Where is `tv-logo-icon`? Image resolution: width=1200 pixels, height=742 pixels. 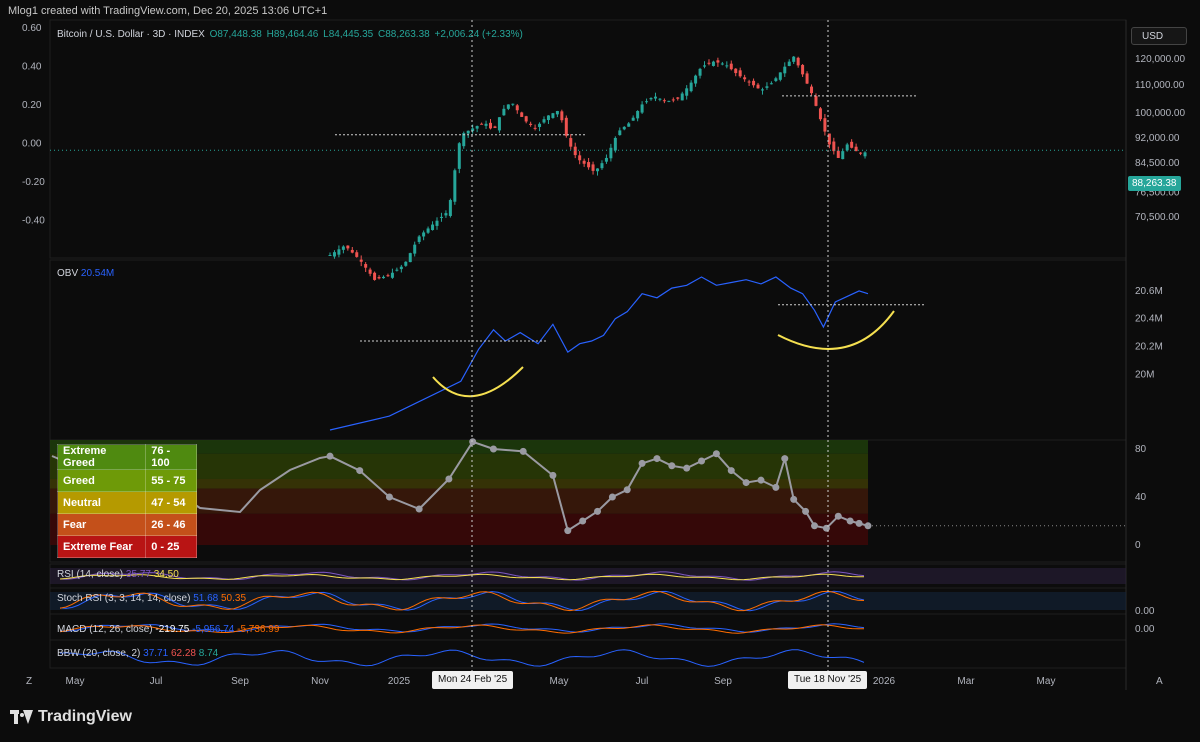
tv-logo-icon is located at coordinates (21, 717).